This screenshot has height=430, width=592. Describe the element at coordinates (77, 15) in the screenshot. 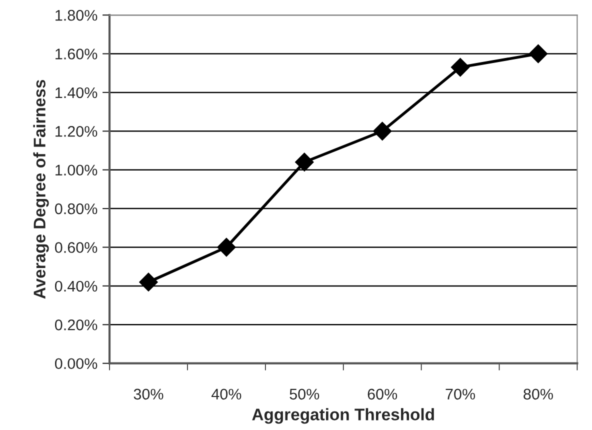

I see `y-tick-label: 1.80%` at that location.